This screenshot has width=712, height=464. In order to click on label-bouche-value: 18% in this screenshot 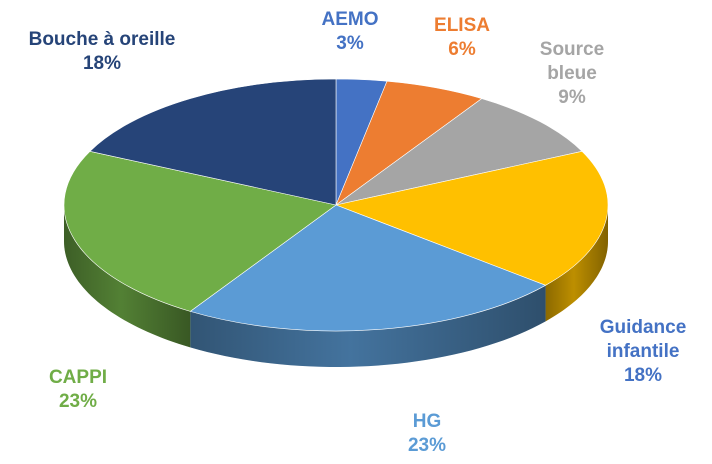, I will do `click(102, 63)`.